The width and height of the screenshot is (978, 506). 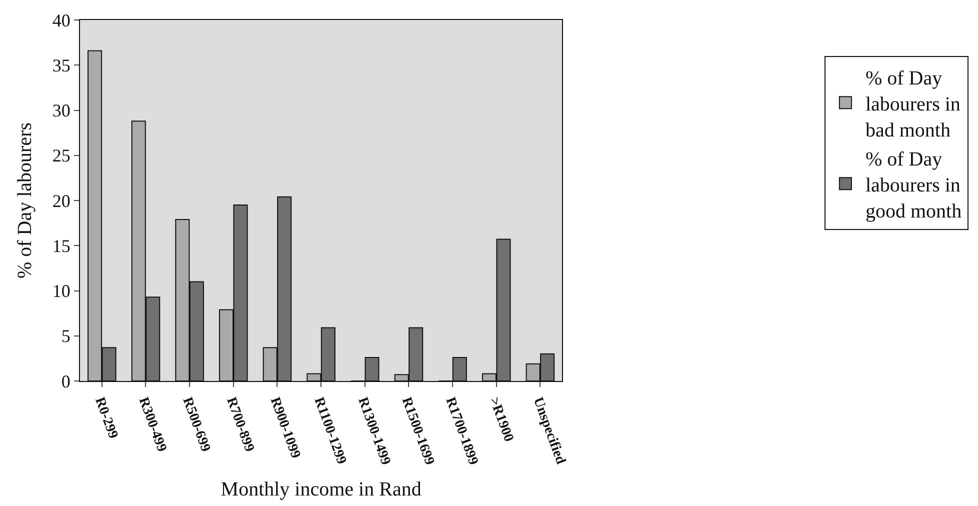 What do you see at coordinates (61, 20) in the screenshot?
I see `y-tick-label: 40` at bounding box center [61, 20].